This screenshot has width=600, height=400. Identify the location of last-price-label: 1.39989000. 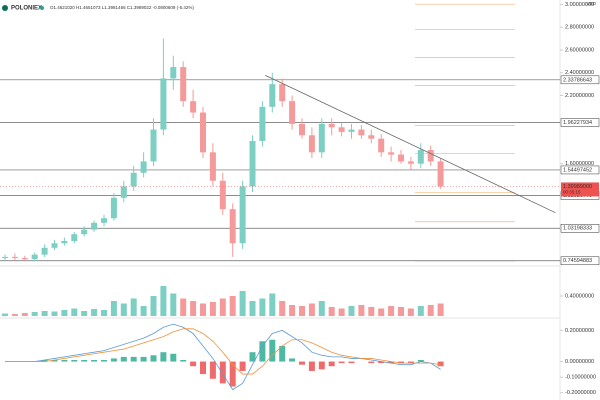
(577, 187).